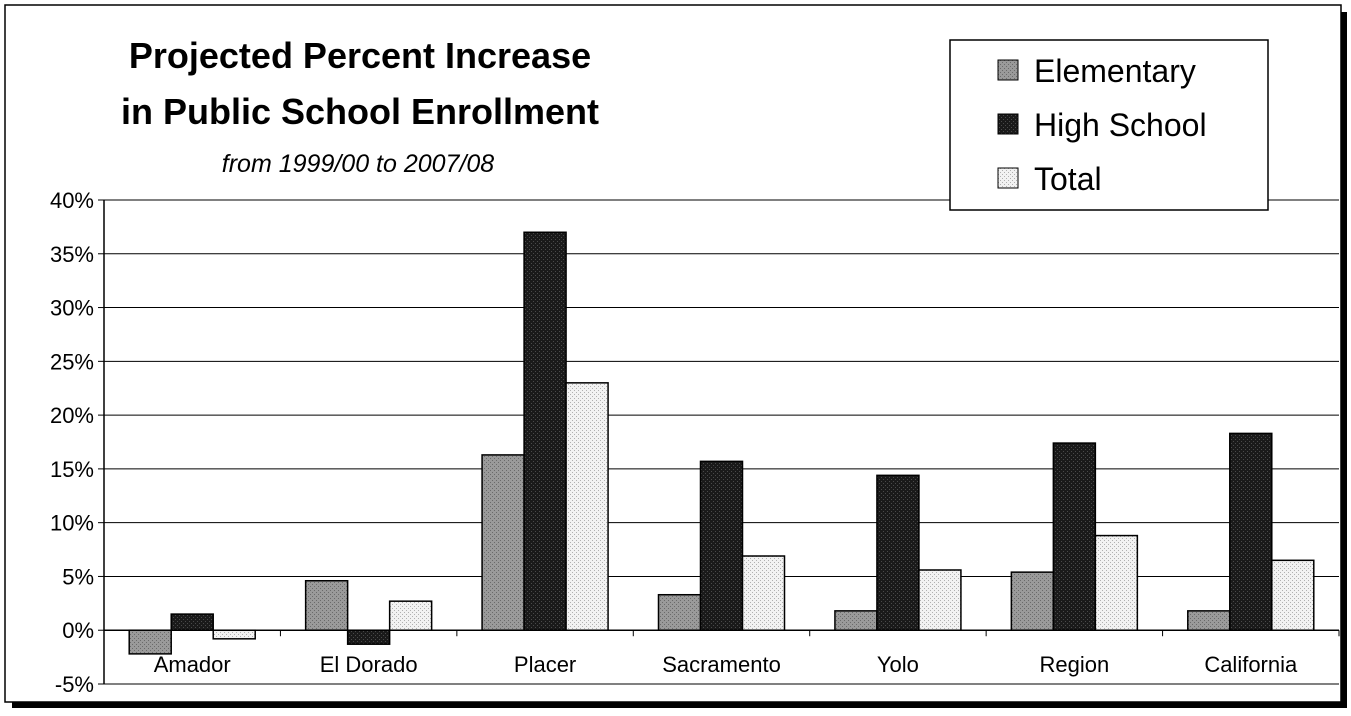  What do you see at coordinates (72, 523) in the screenshot?
I see `y-tick-label: 10%` at bounding box center [72, 523].